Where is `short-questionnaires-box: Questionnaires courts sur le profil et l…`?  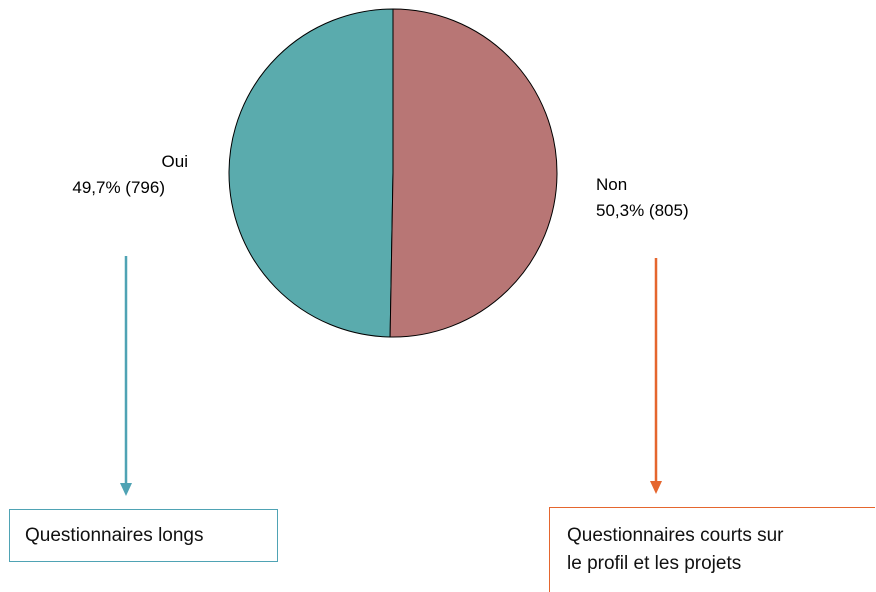 short-questionnaires-box: Questionnaires courts sur le profil et l… is located at coordinates (712, 549).